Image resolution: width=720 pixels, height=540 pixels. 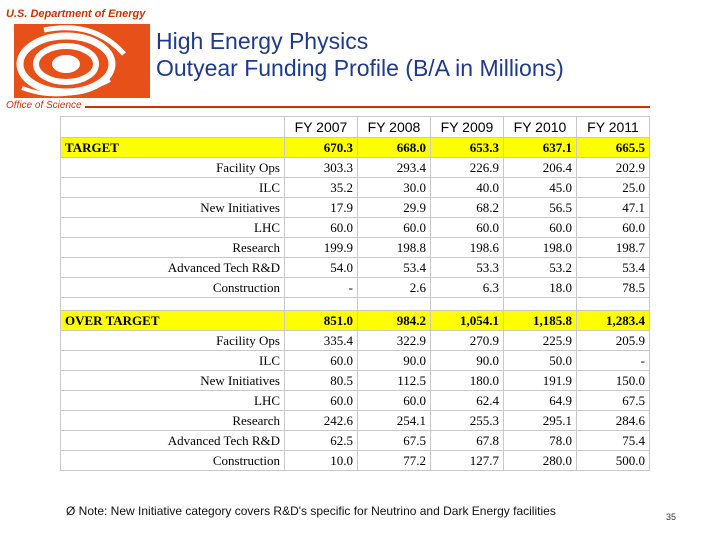 I want to click on cell-value: 206.4, so click(x=540, y=167).